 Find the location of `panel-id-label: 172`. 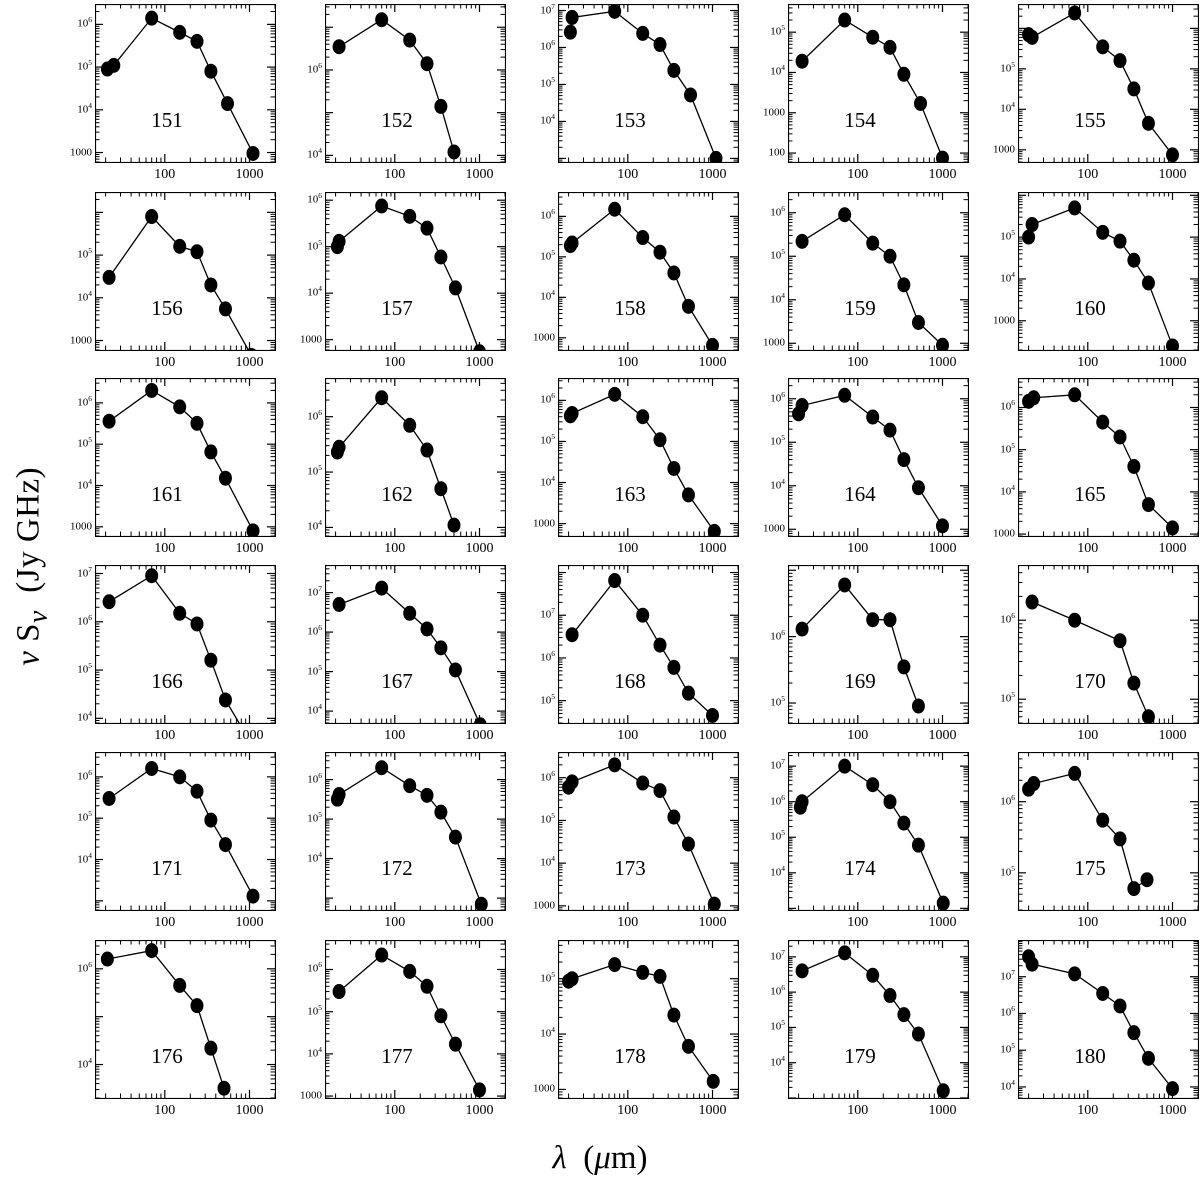

panel-id-label: 172 is located at coordinates (397, 868).